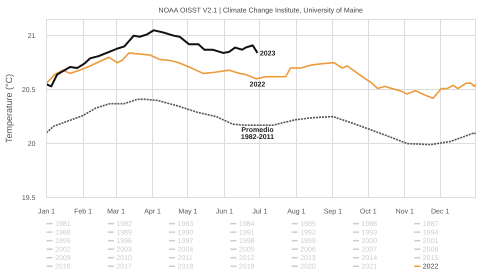 The image size is (480, 270). I want to click on y-axis-title: Temperature (°C), so click(9, 109).